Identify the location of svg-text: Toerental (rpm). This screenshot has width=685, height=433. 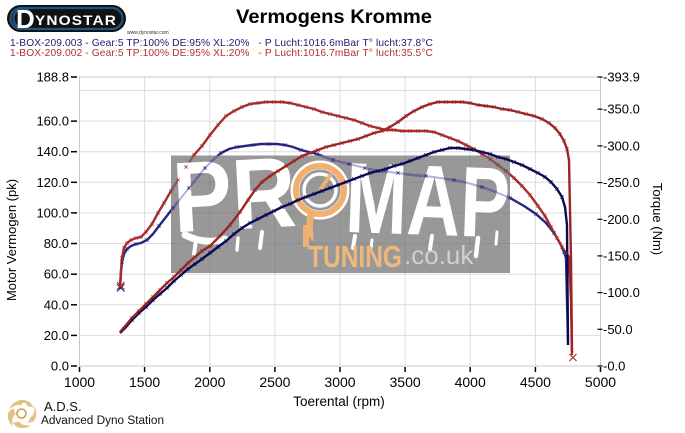
(339, 401).